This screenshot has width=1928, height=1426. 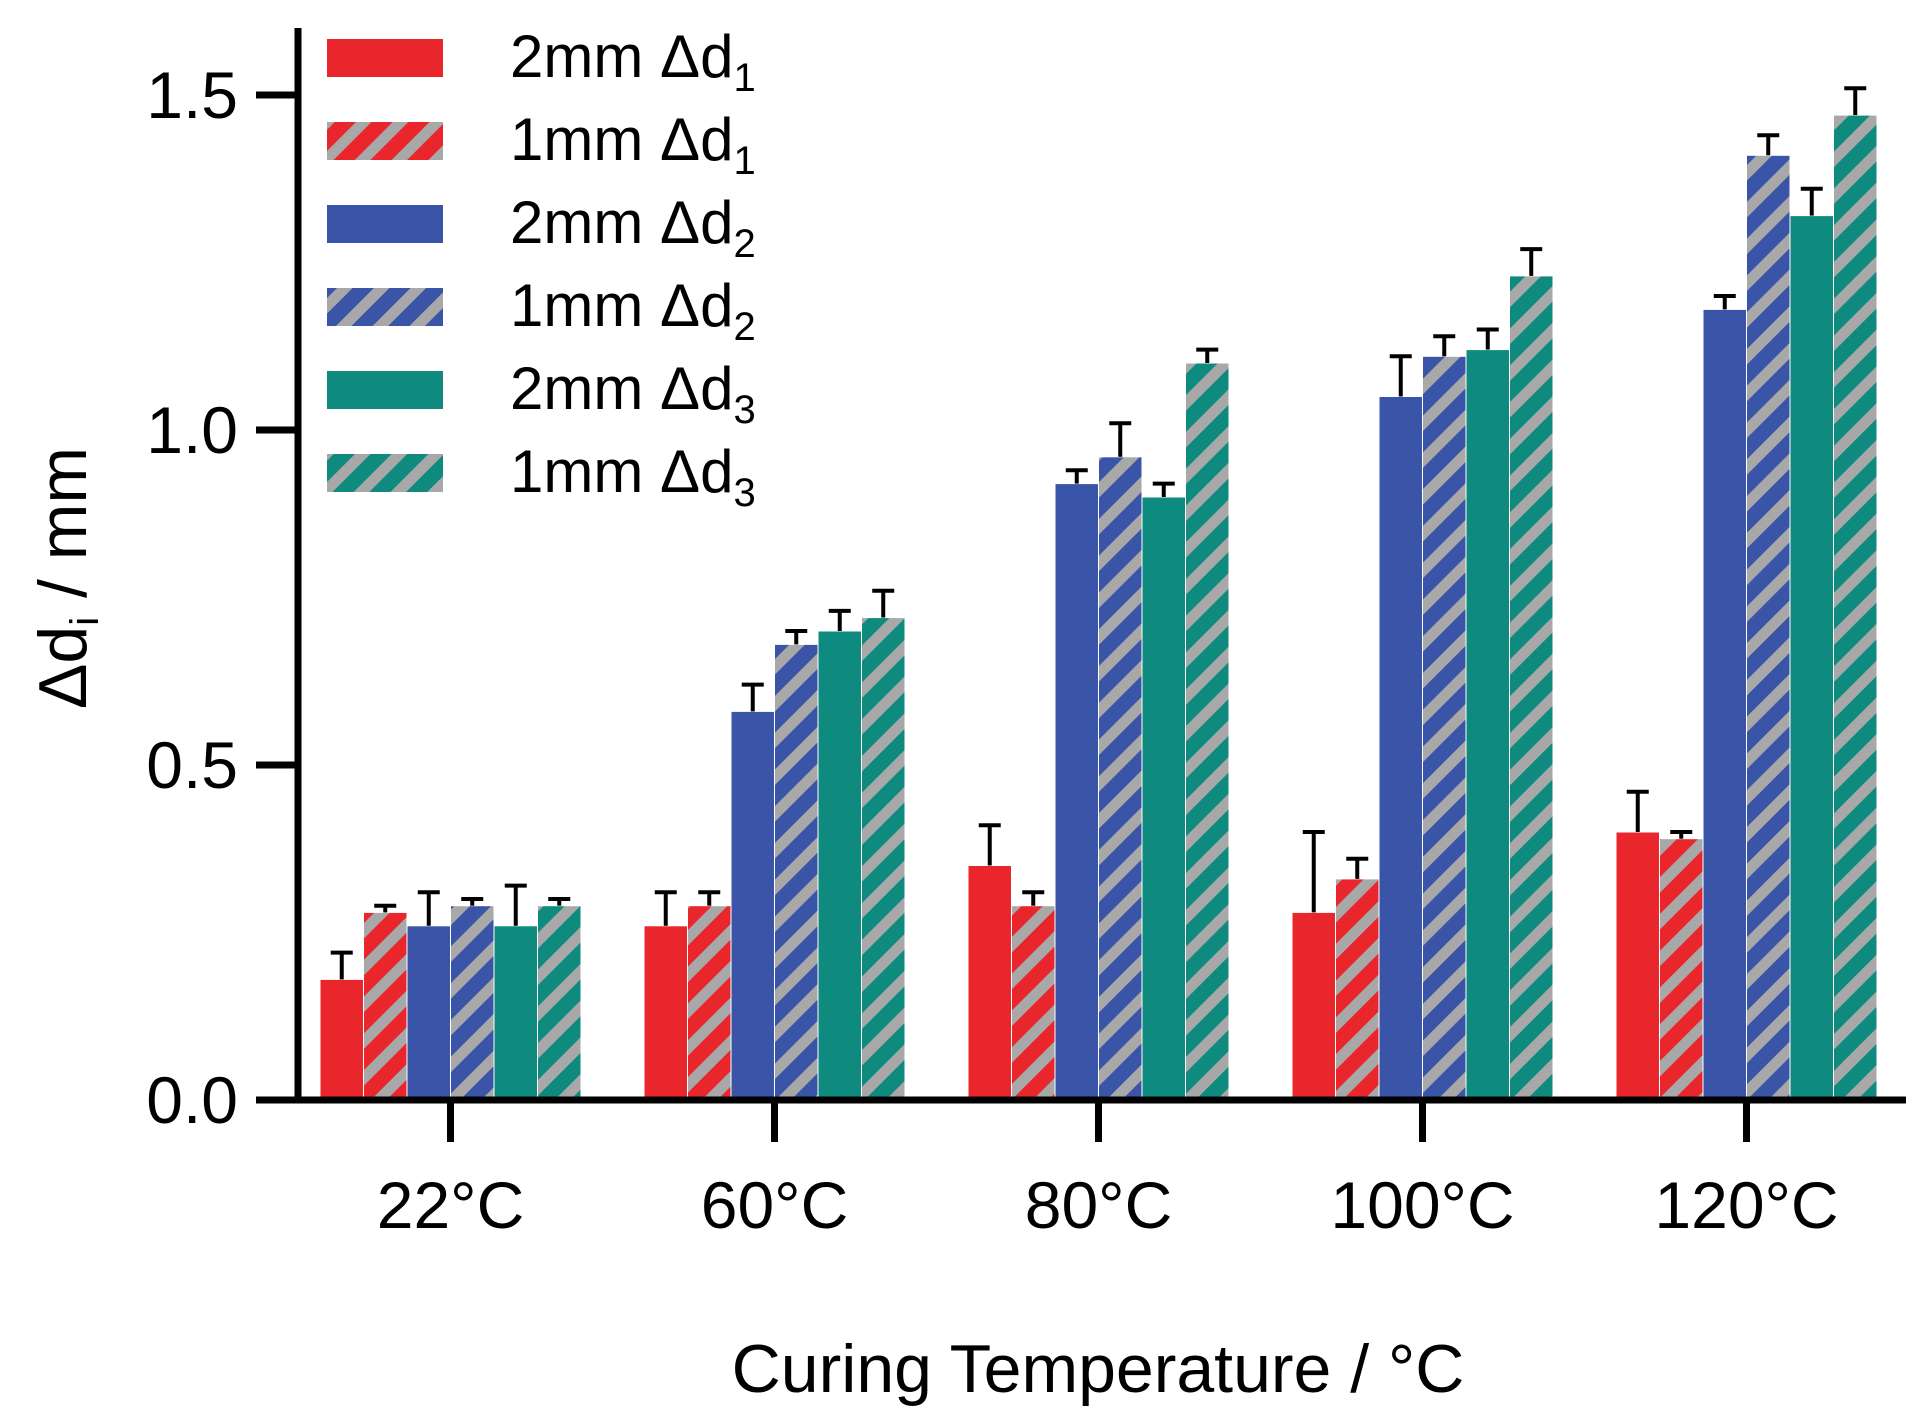 I want to click on y-axis-title-subscript: i, so click(x=85, y=621).